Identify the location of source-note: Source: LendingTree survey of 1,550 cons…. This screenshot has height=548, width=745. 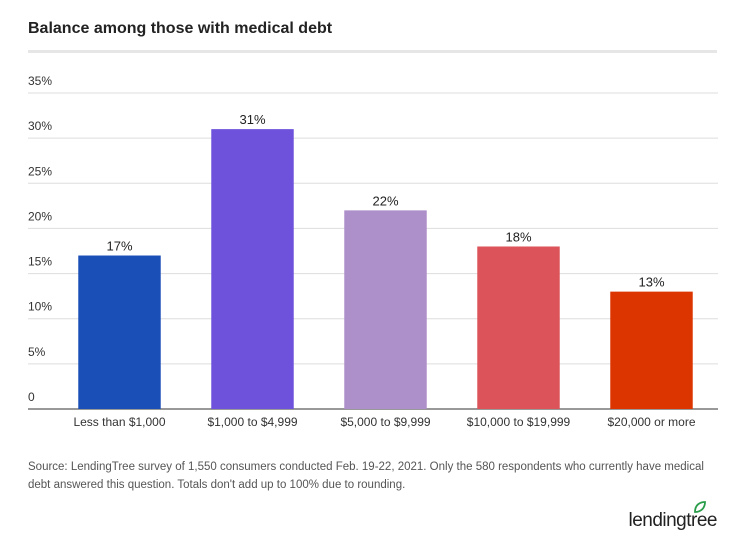
(366, 476).